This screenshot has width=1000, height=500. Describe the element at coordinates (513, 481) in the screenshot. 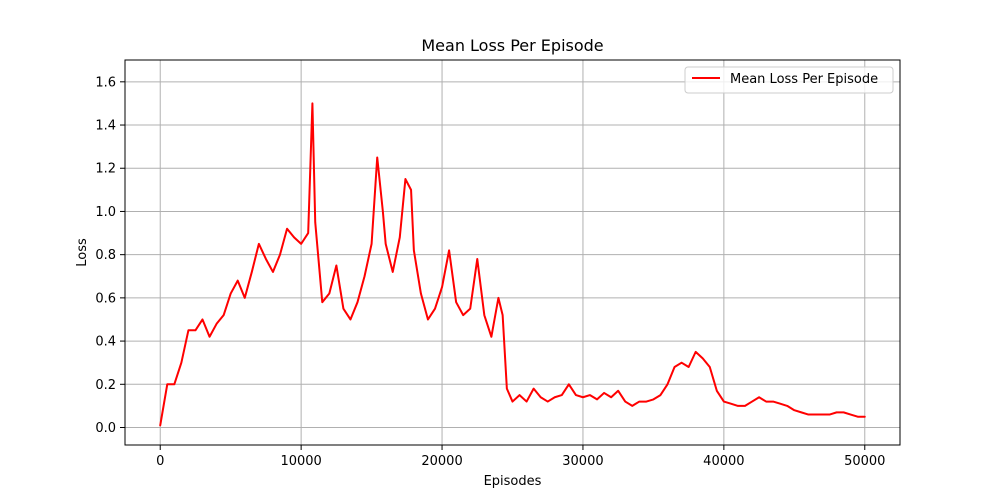

I see `x-axis-label: Episodes` at that location.